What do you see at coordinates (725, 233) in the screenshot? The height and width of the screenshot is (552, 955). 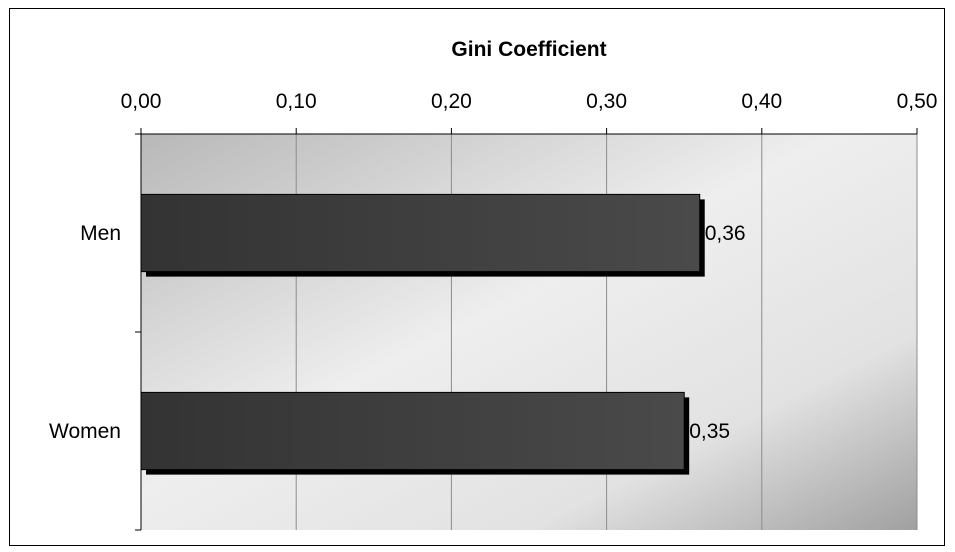 I see `data-label: 0,36` at bounding box center [725, 233].